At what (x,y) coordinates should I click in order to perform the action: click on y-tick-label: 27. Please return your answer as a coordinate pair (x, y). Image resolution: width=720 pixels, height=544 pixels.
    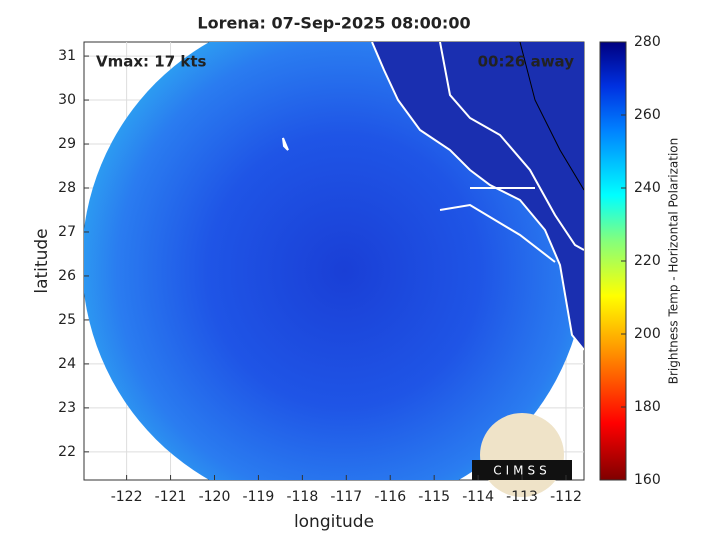
    Looking at the image, I should click on (67, 232).